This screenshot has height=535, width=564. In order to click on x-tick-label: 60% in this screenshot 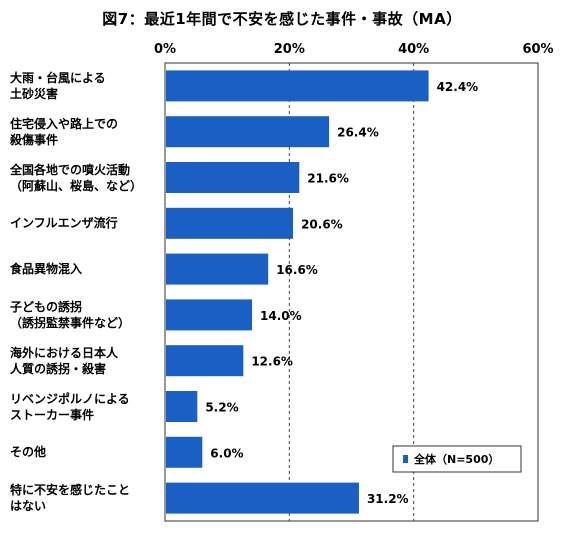, I will do `click(537, 49)`.